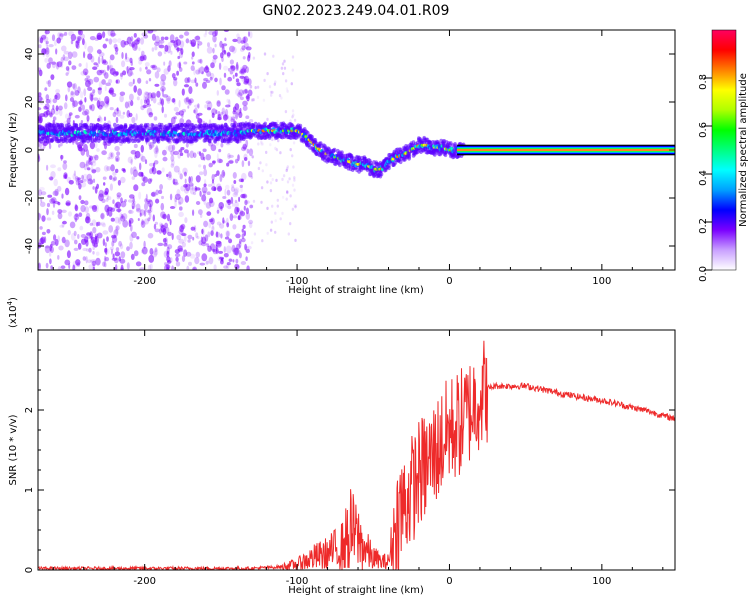 The width and height of the screenshot is (750, 600). What do you see at coordinates (601, 581) in the screenshot?
I see `snr-xtick-label: 100` at bounding box center [601, 581].